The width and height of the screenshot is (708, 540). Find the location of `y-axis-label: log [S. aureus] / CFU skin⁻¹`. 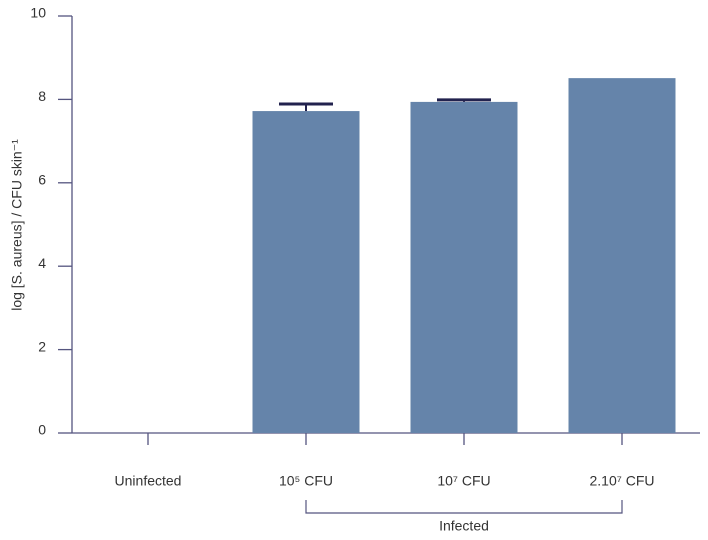

y-axis-label: log [S. aureus] / CFU skin⁻¹ is located at coordinates (17, 225).